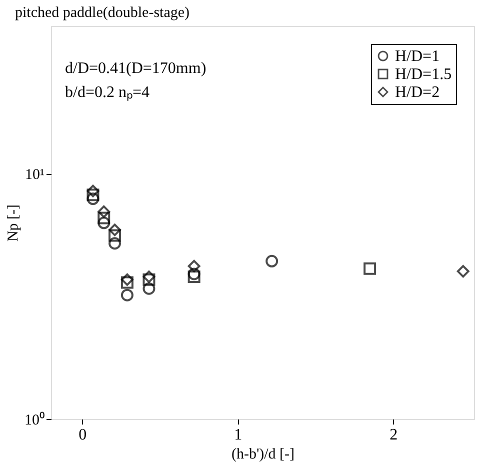 The image size is (479, 466). Describe the element at coordinates (238, 435) in the screenshot. I see `x-tick-label: 1` at that location.